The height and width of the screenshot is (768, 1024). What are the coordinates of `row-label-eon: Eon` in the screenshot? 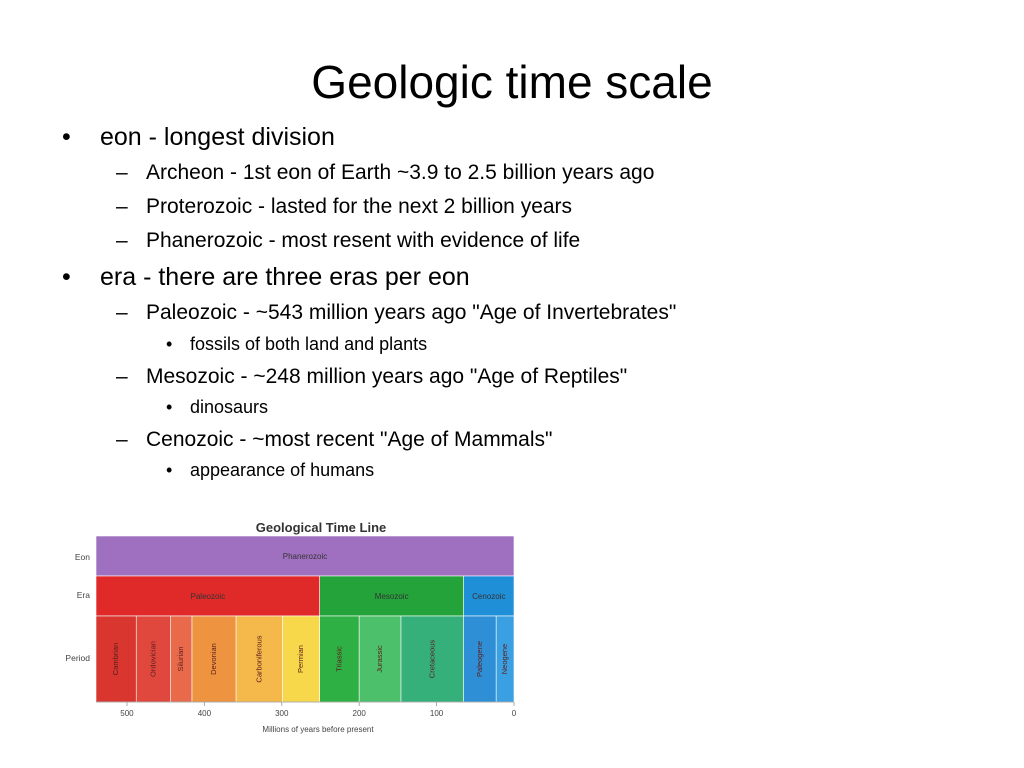 It's located at (82, 557).